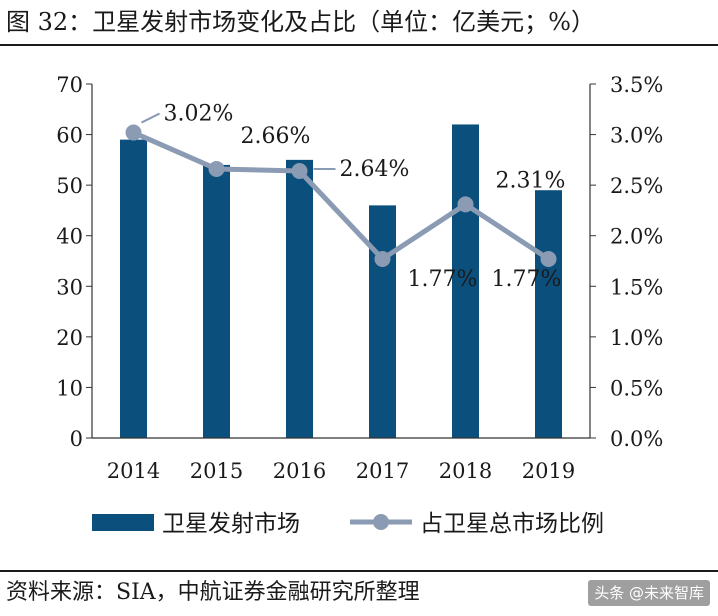 This screenshot has width=718, height=616. I want to click on line-point-2019, so click(548, 258).